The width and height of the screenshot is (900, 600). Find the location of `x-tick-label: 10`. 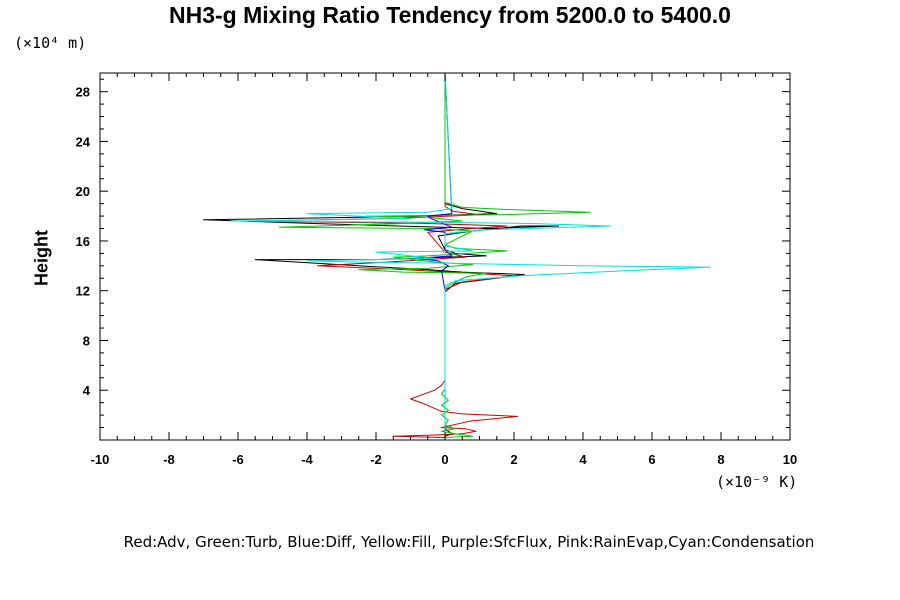

x-tick-label: 10 is located at coordinates (790, 459).